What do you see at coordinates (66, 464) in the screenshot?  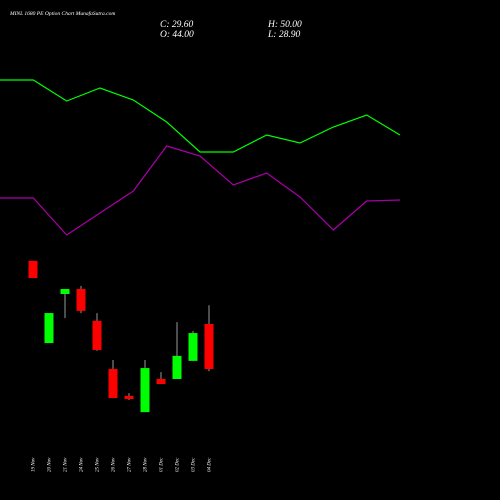 I see `x-tick-label: 21 Nov` at bounding box center [66, 464].